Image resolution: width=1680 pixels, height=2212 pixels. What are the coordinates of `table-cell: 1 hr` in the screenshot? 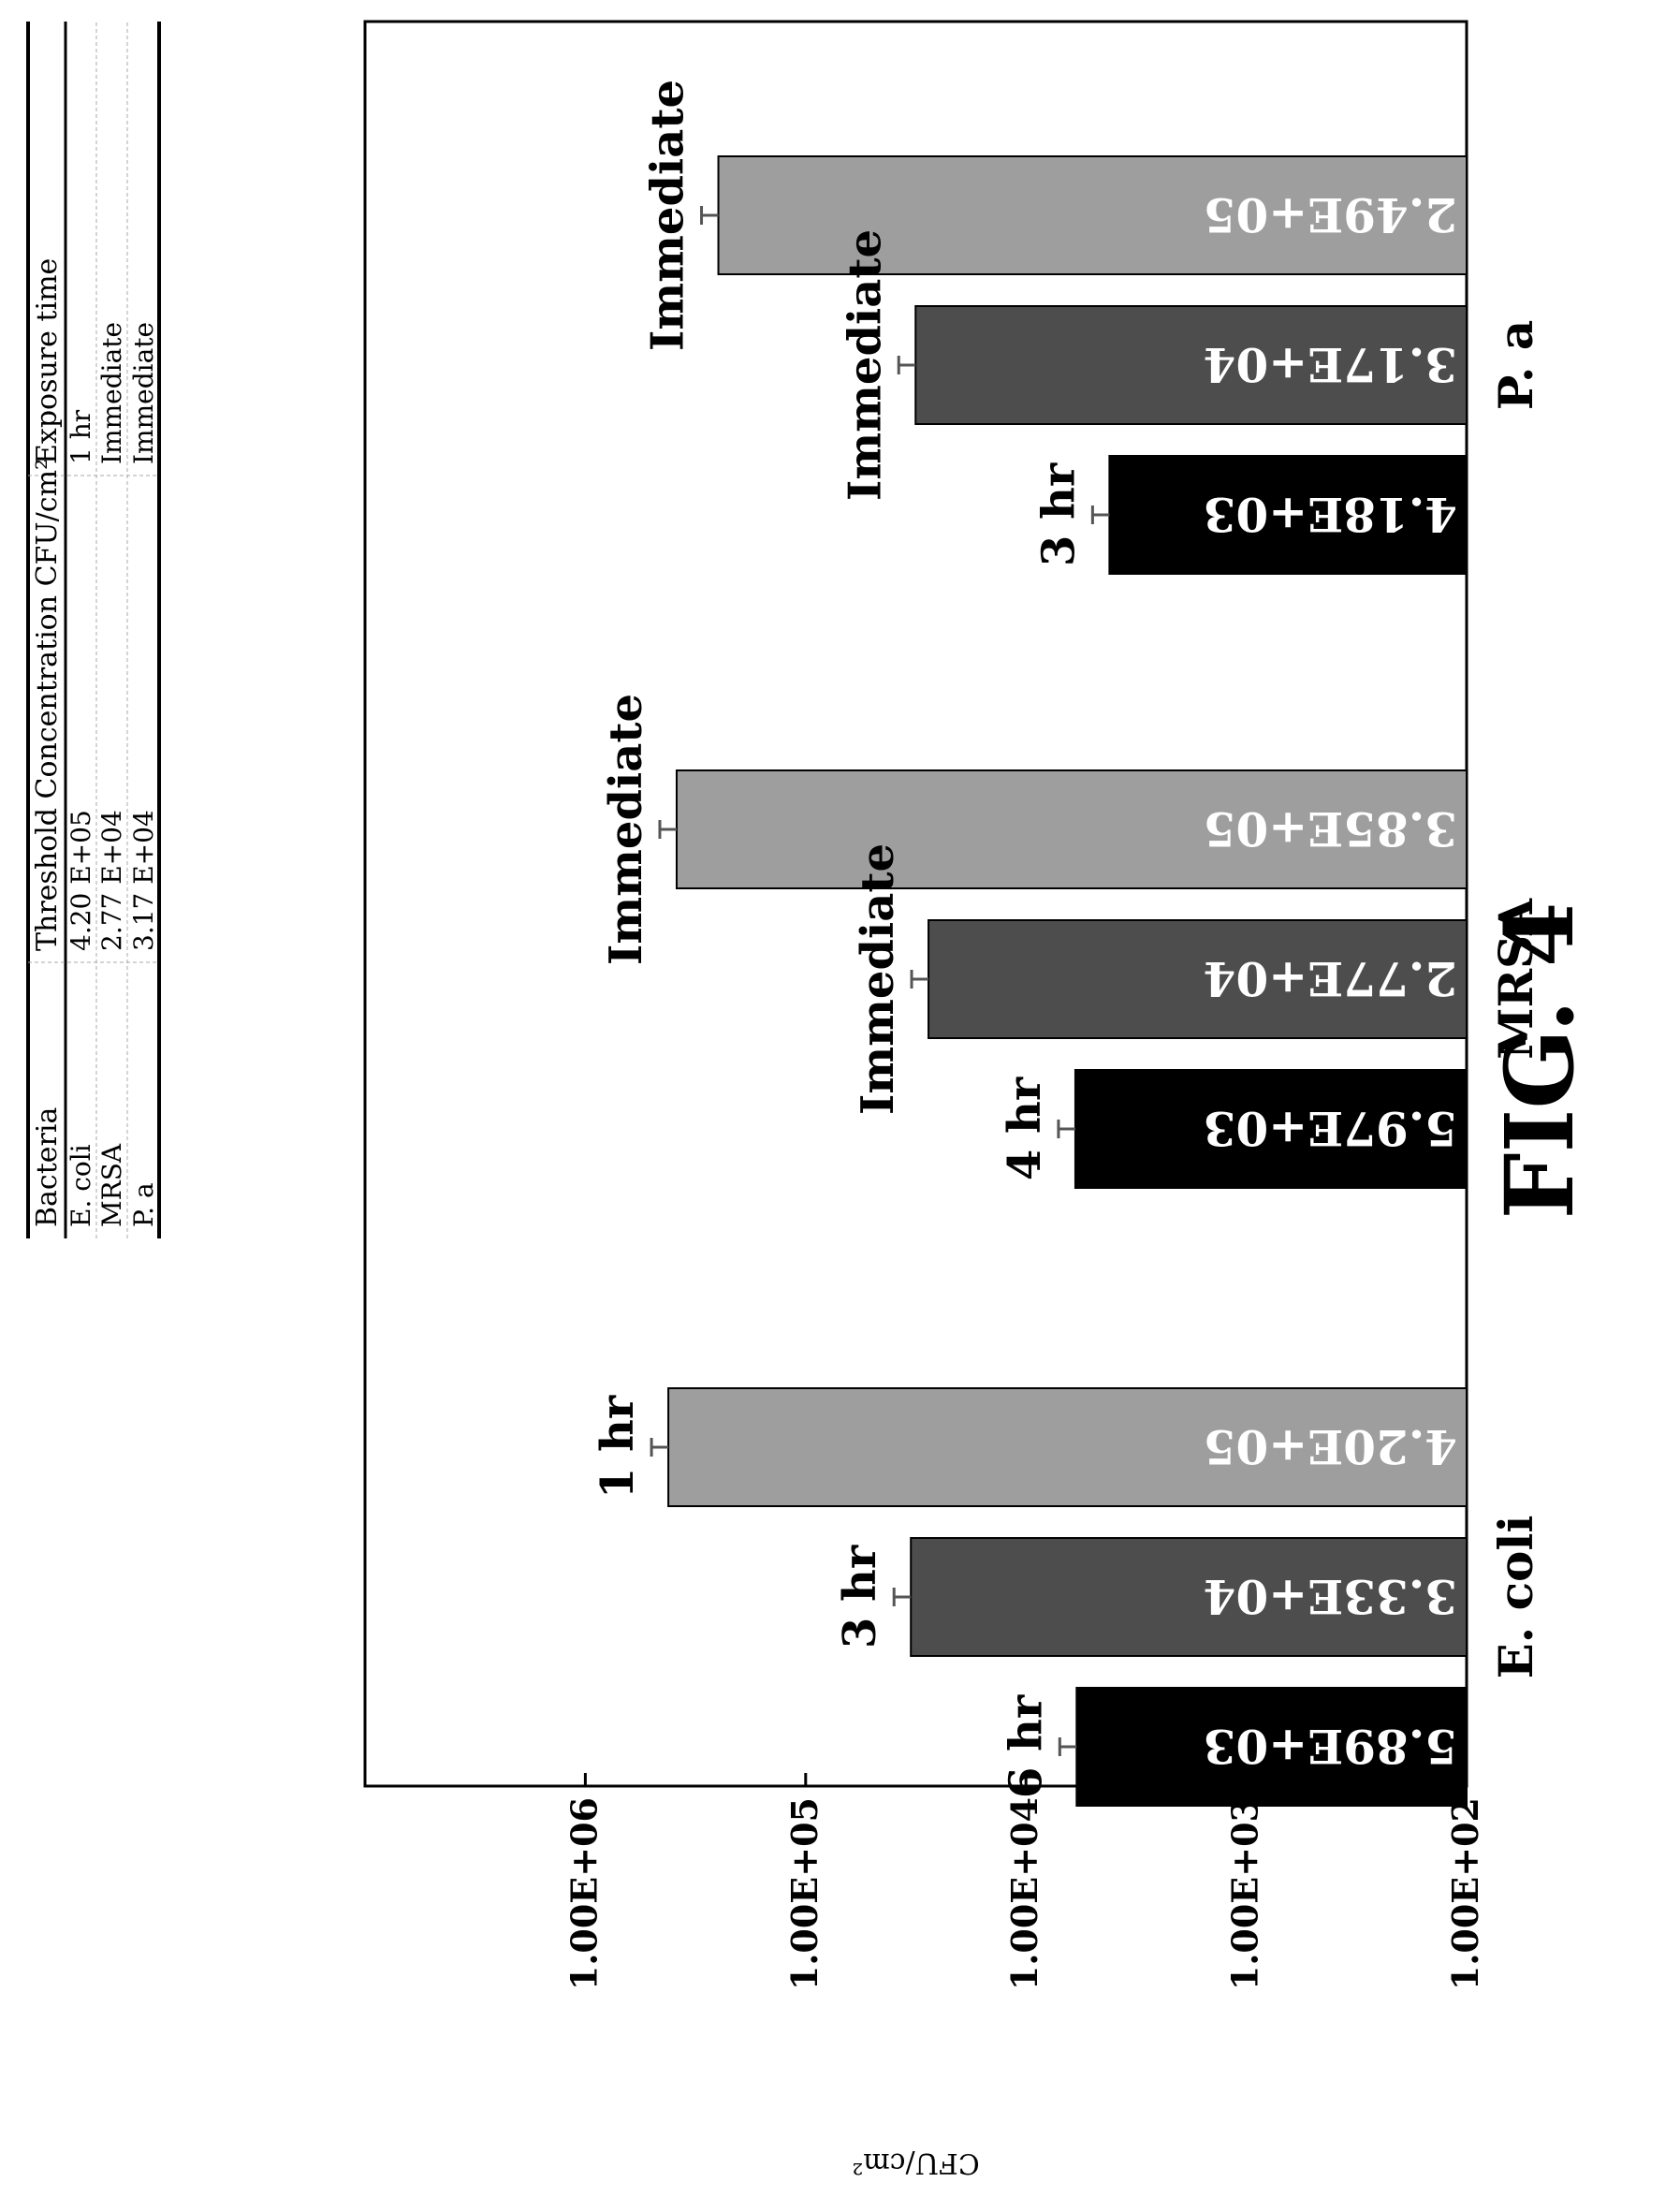 It's located at (81, 436).